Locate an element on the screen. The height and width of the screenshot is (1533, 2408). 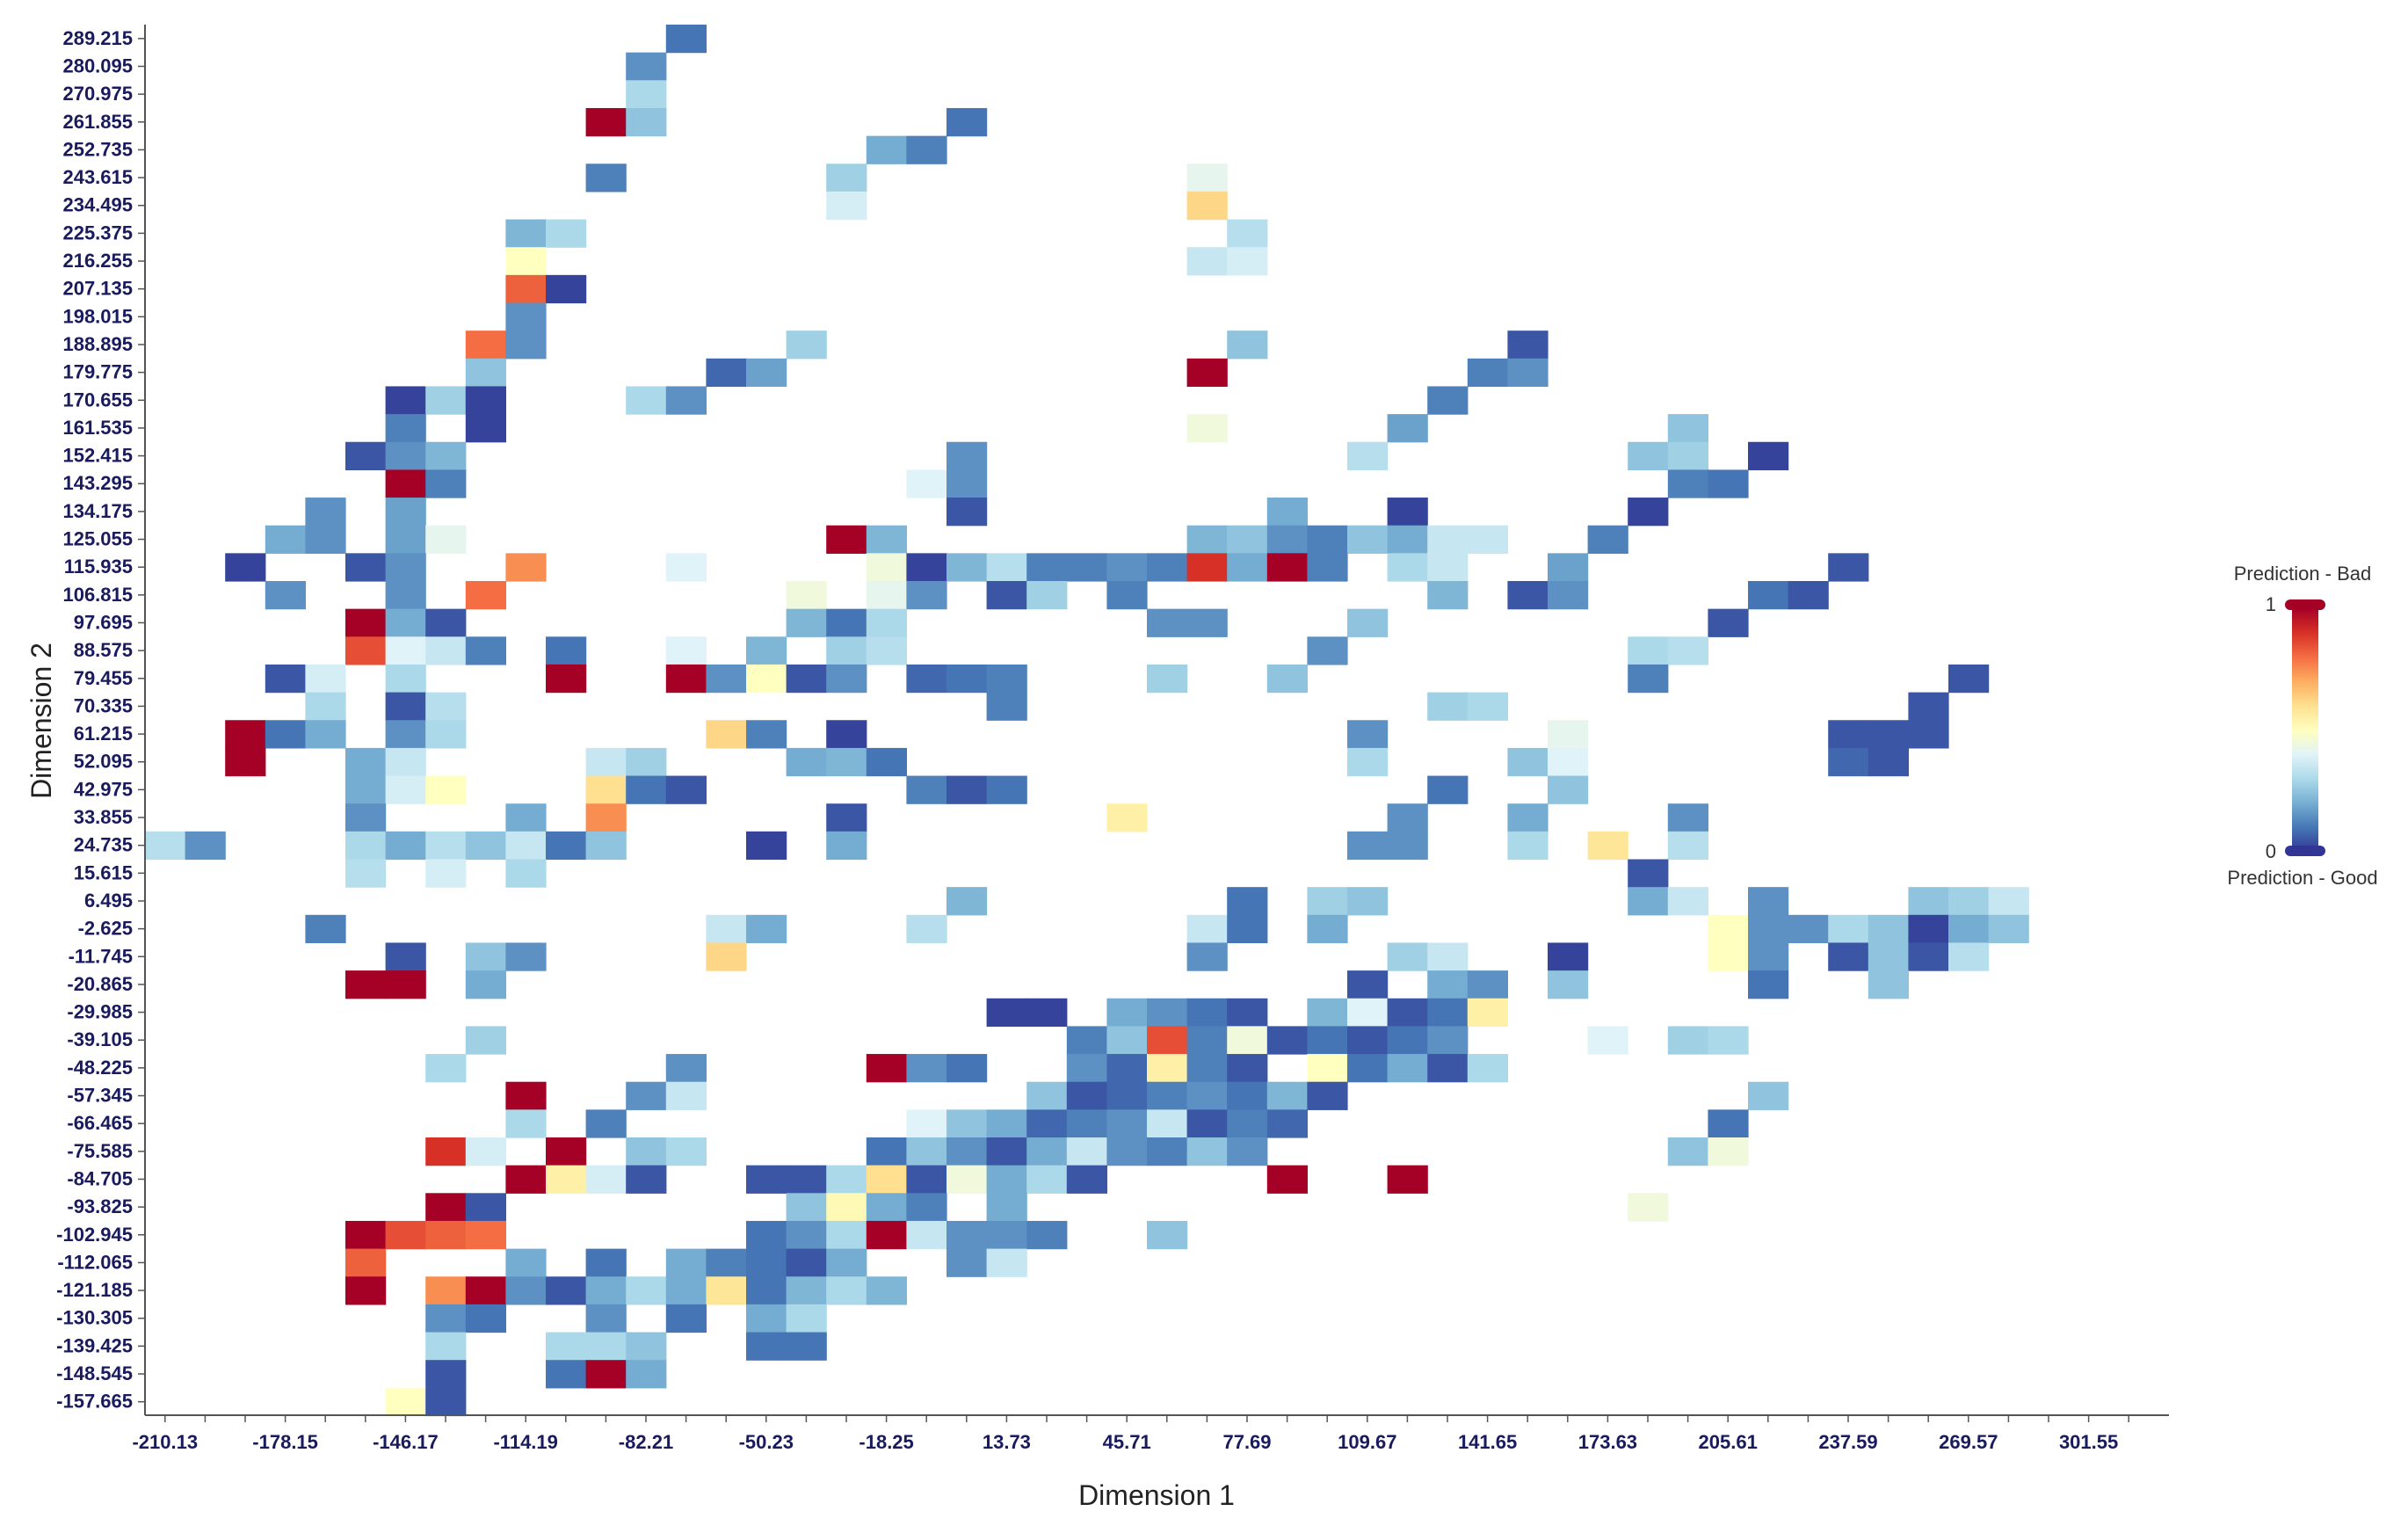
y-tick-label: 170.655 is located at coordinates (97, 399).